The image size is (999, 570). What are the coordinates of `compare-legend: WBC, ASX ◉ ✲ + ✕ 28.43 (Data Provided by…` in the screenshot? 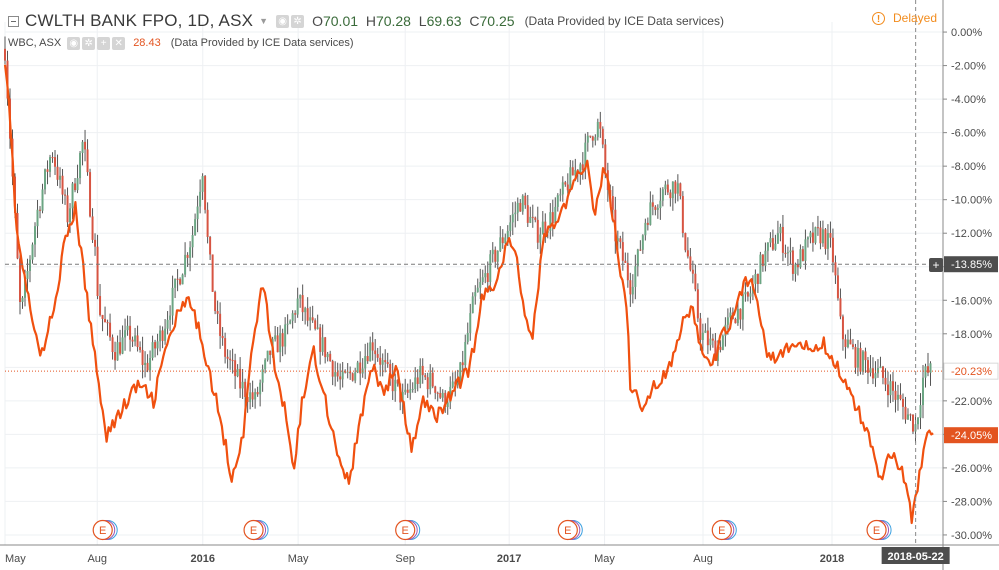 It's located at (184, 43).